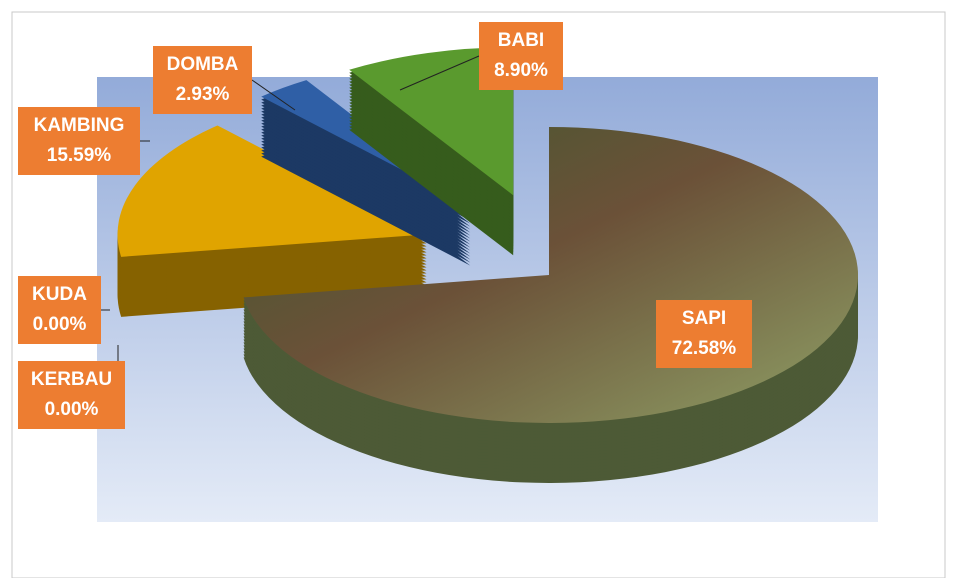 The width and height of the screenshot is (956, 578). Describe the element at coordinates (704, 348) in the screenshot. I see `value-label: 72.58%` at that location.